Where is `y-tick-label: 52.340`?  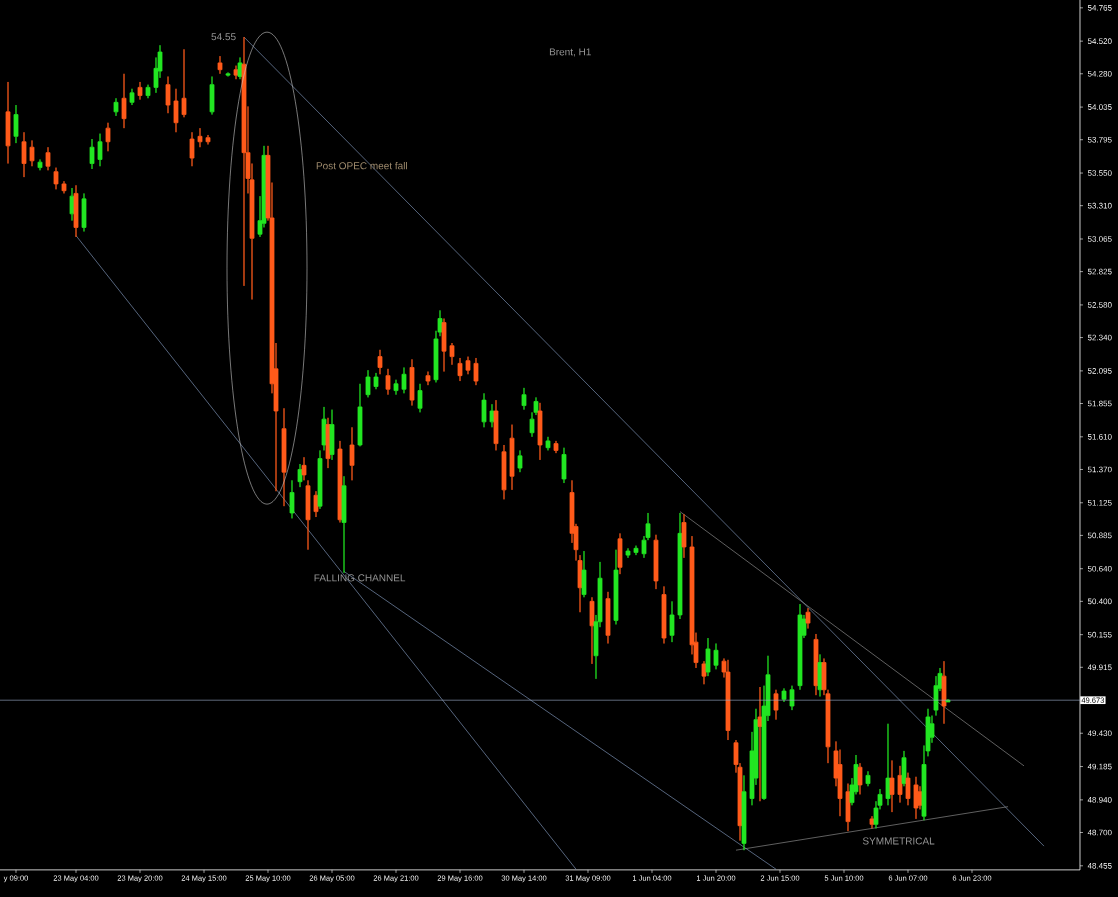
y-tick-label: 52.340 is located at coordinates (1099, 337).